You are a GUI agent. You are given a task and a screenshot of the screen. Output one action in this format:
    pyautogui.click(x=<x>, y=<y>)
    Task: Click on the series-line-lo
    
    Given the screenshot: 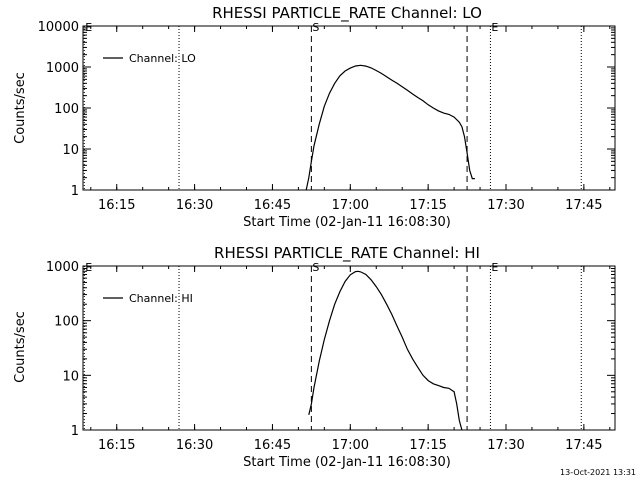 What is the action you would take?
    pyautogui.click(x=390, y=127)
    